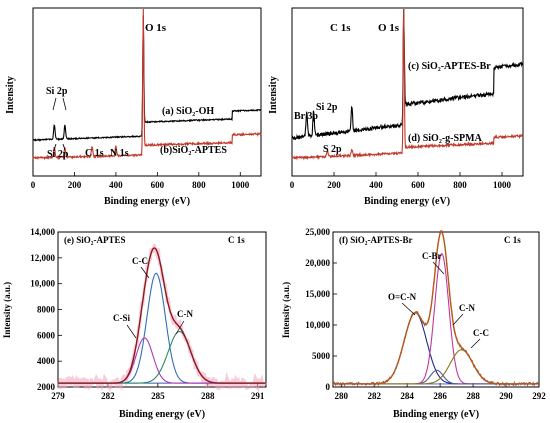  I want to click on f-ytick-label: 0, so click(328, 387).